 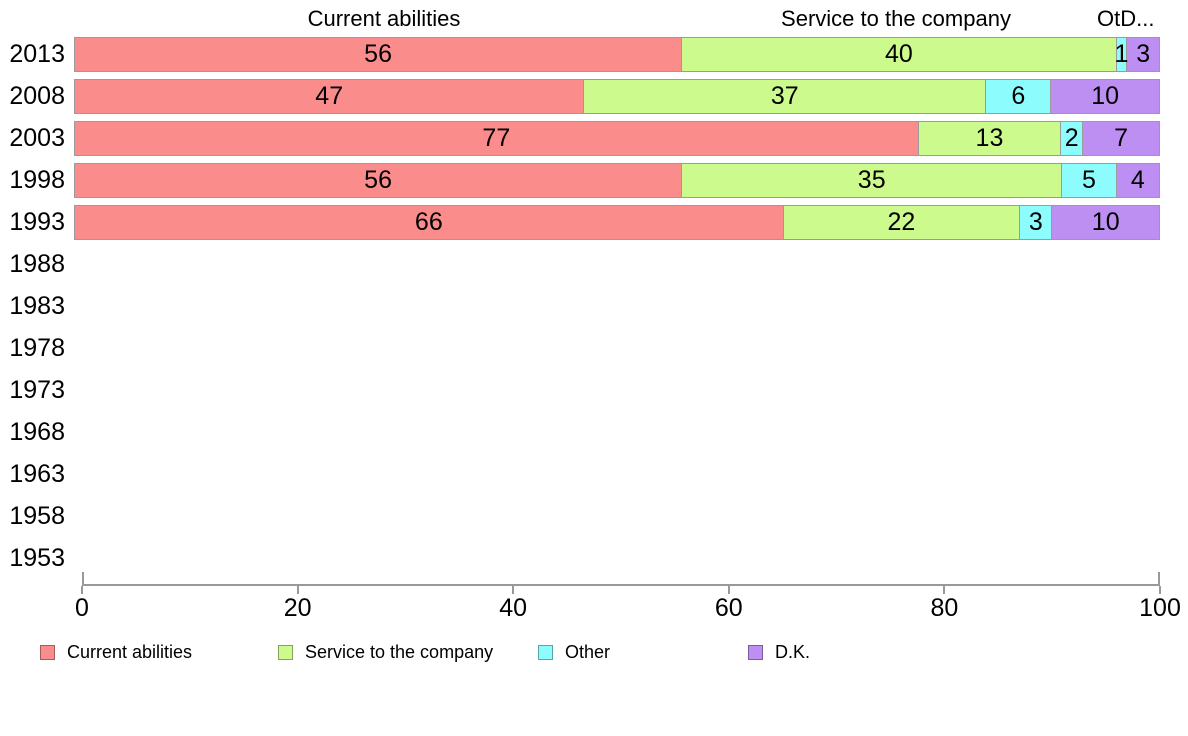 I want to click on chart-row: 1983, so click(x=594, y=306).